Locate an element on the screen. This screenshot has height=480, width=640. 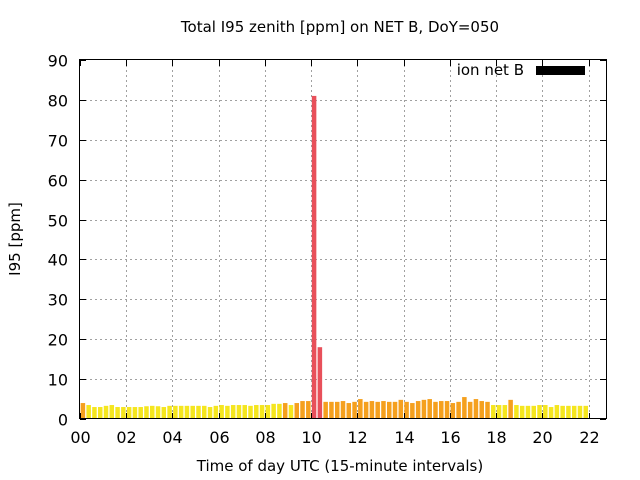
y-tick-label: 40 is located at coordinates (58, 260).